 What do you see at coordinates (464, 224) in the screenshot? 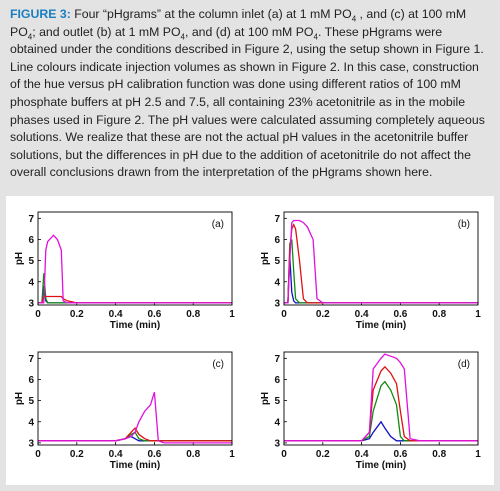
I see `annotation: (b)` at bounding box center [464, 224].